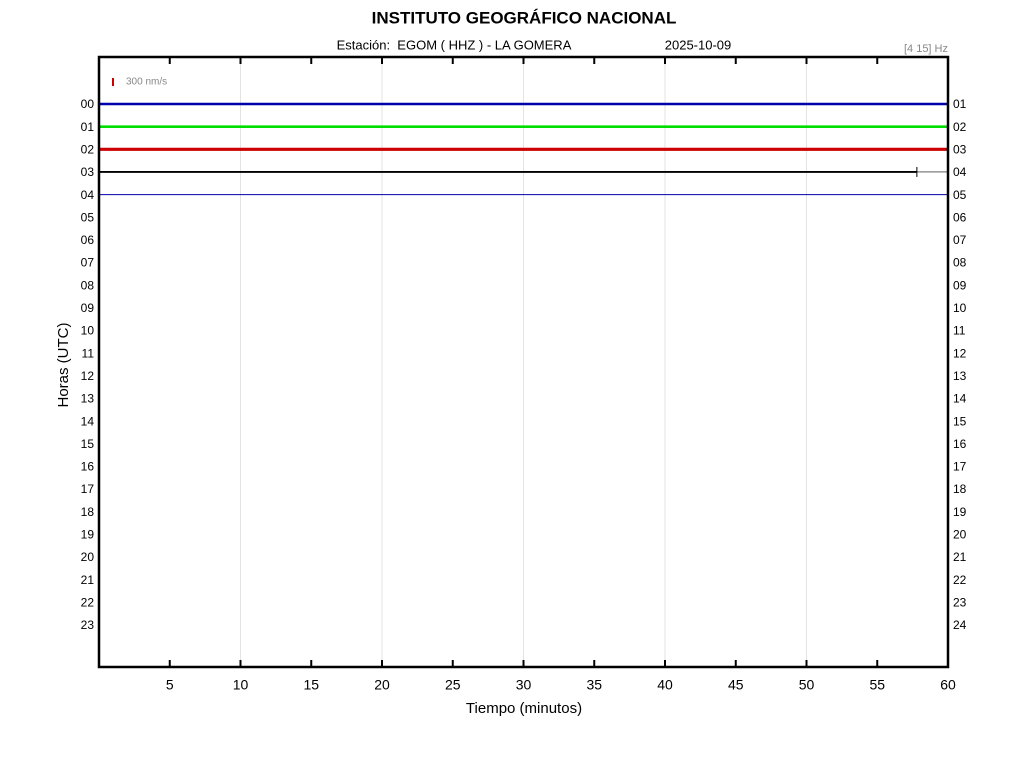  Describe the element at coordinates (960, 535) in the screenshot. I see `hour-label-right: 20` at that location.